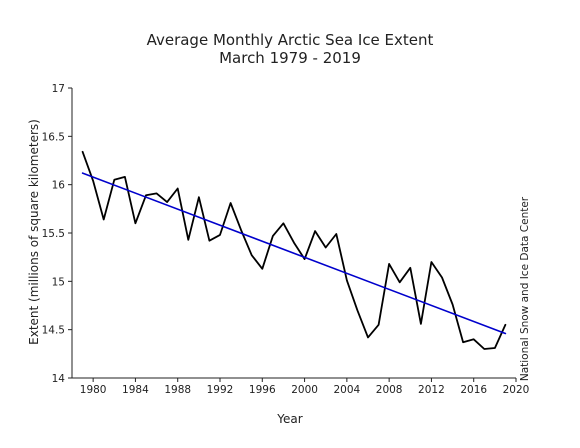  Describe the element at coordinates (177, 390) in the screenshot. I see `x-tick-label: 1988` at that location.